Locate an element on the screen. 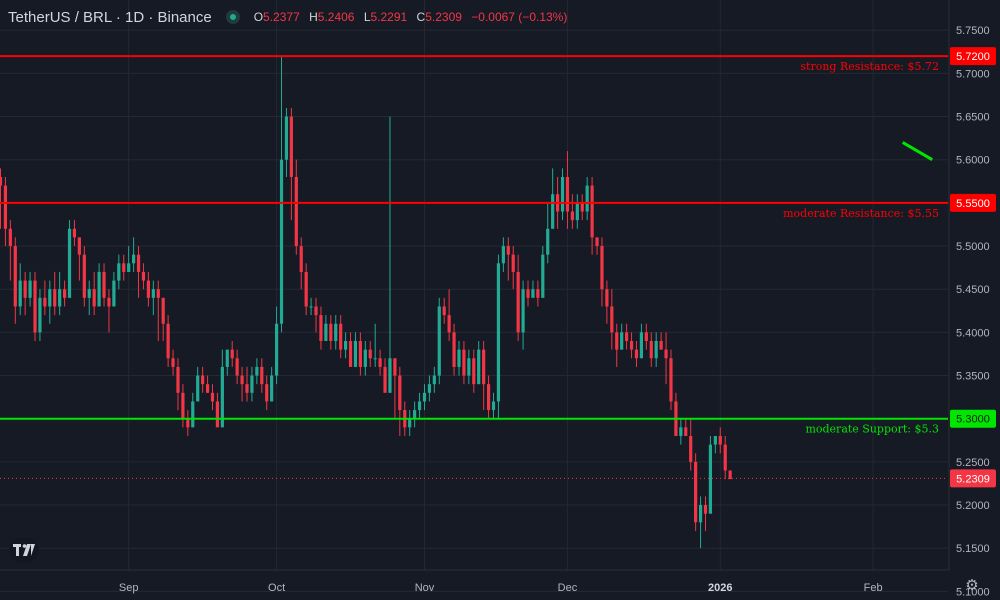  tradingview-logo-icon is located at coordinates (24, 550).